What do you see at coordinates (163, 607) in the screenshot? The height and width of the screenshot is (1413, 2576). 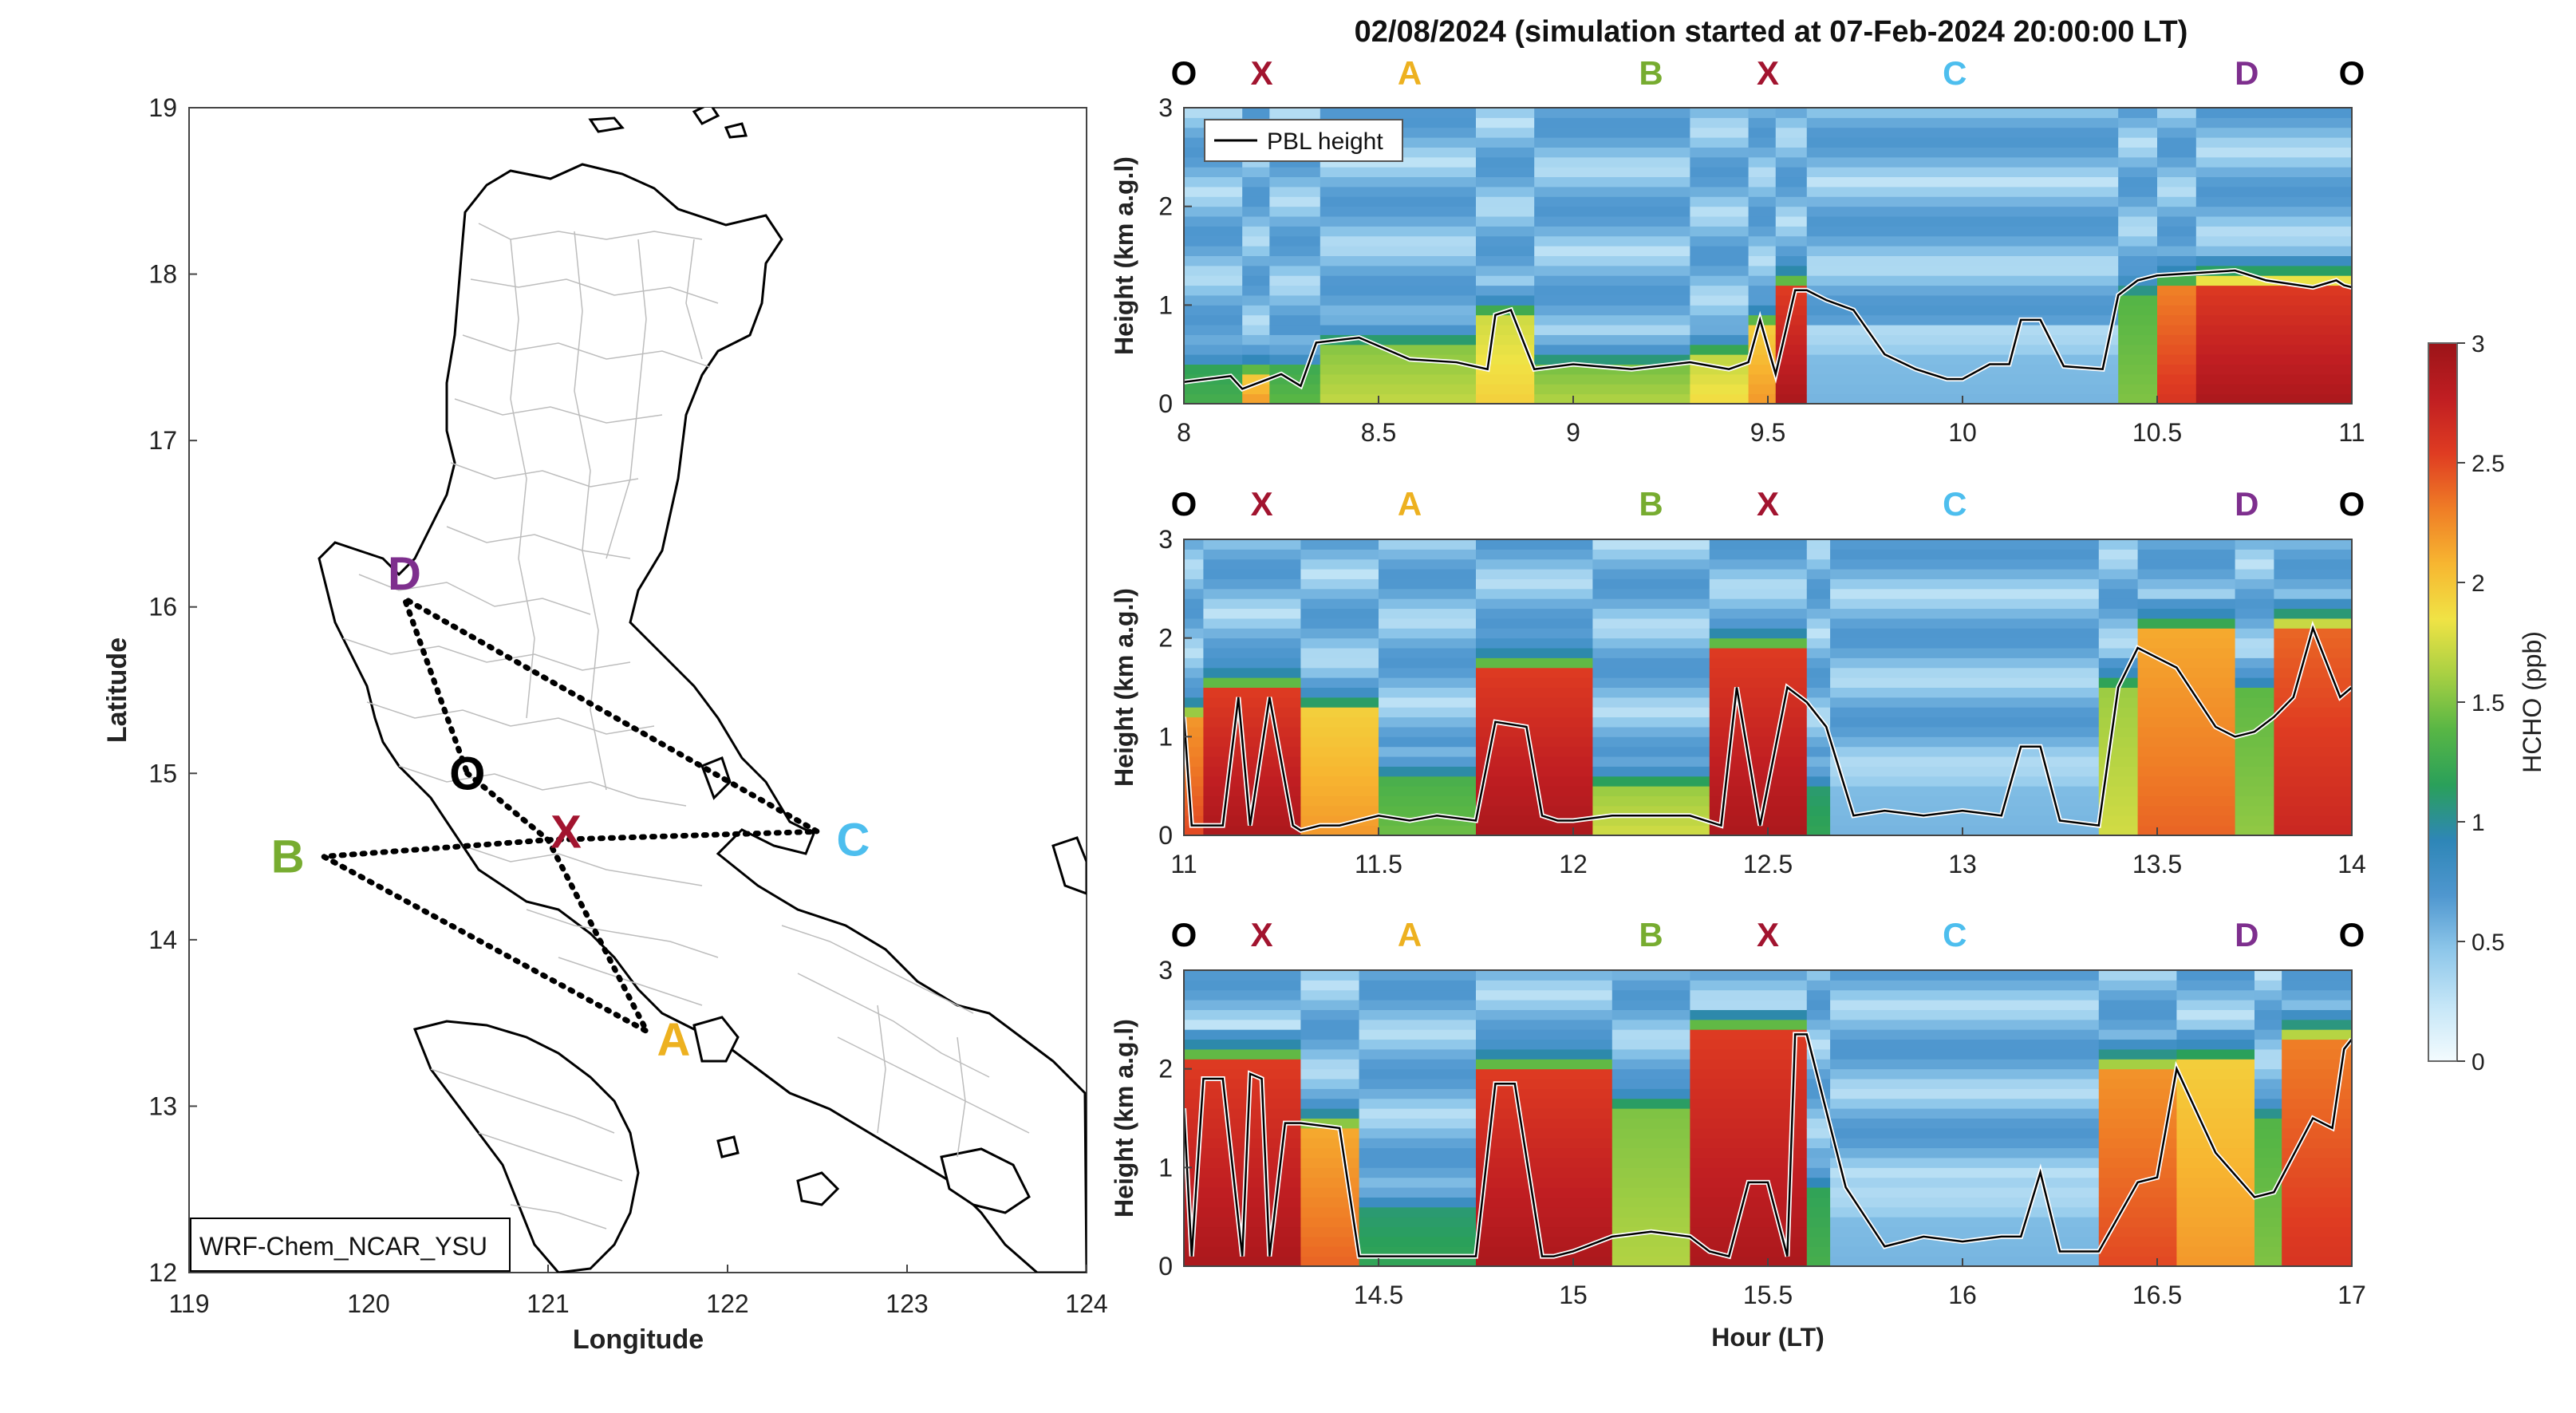 I see `map-y-tick-label: 16` at bounding box center [163, 607].